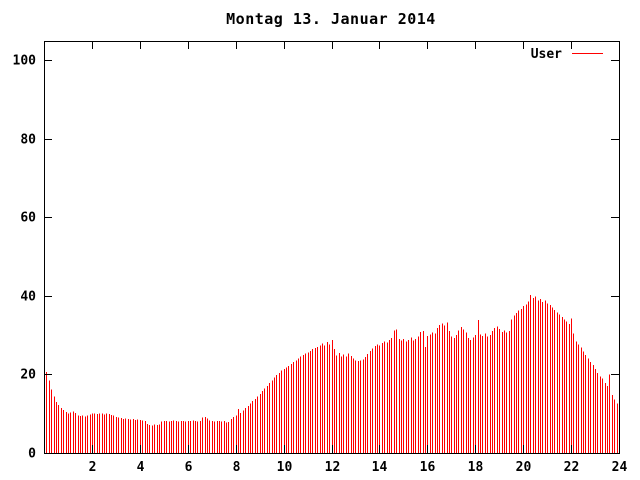  Describe the element at coordinates (28, 297) in the screenshot. I see `y-tick-label: 40` at that location.